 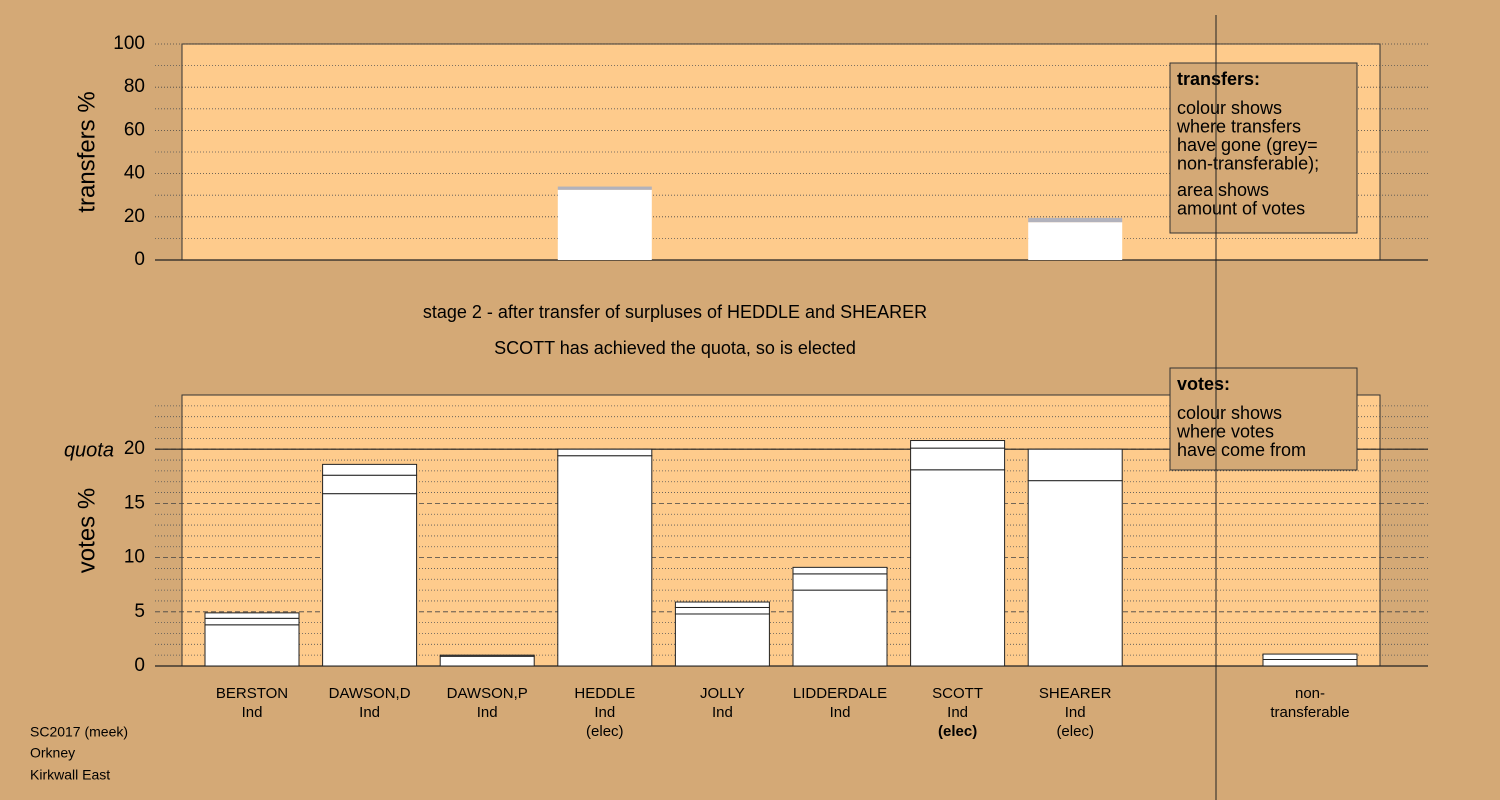 I want to click on y-tick-label: 40, so click(x=134, y=173).